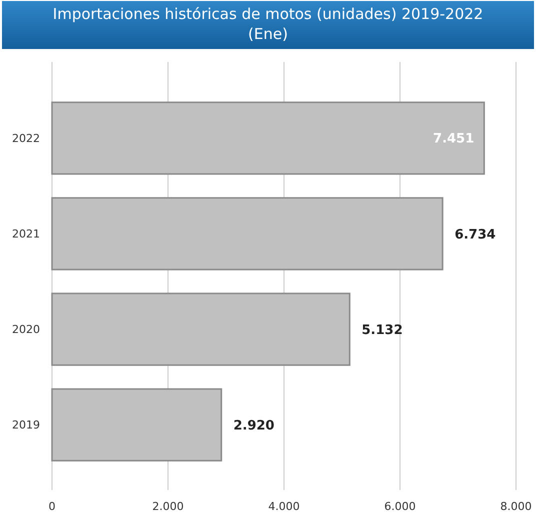 The image size is (536, 517). I want to click on y-tick-label: 2020, so click(26, 329).